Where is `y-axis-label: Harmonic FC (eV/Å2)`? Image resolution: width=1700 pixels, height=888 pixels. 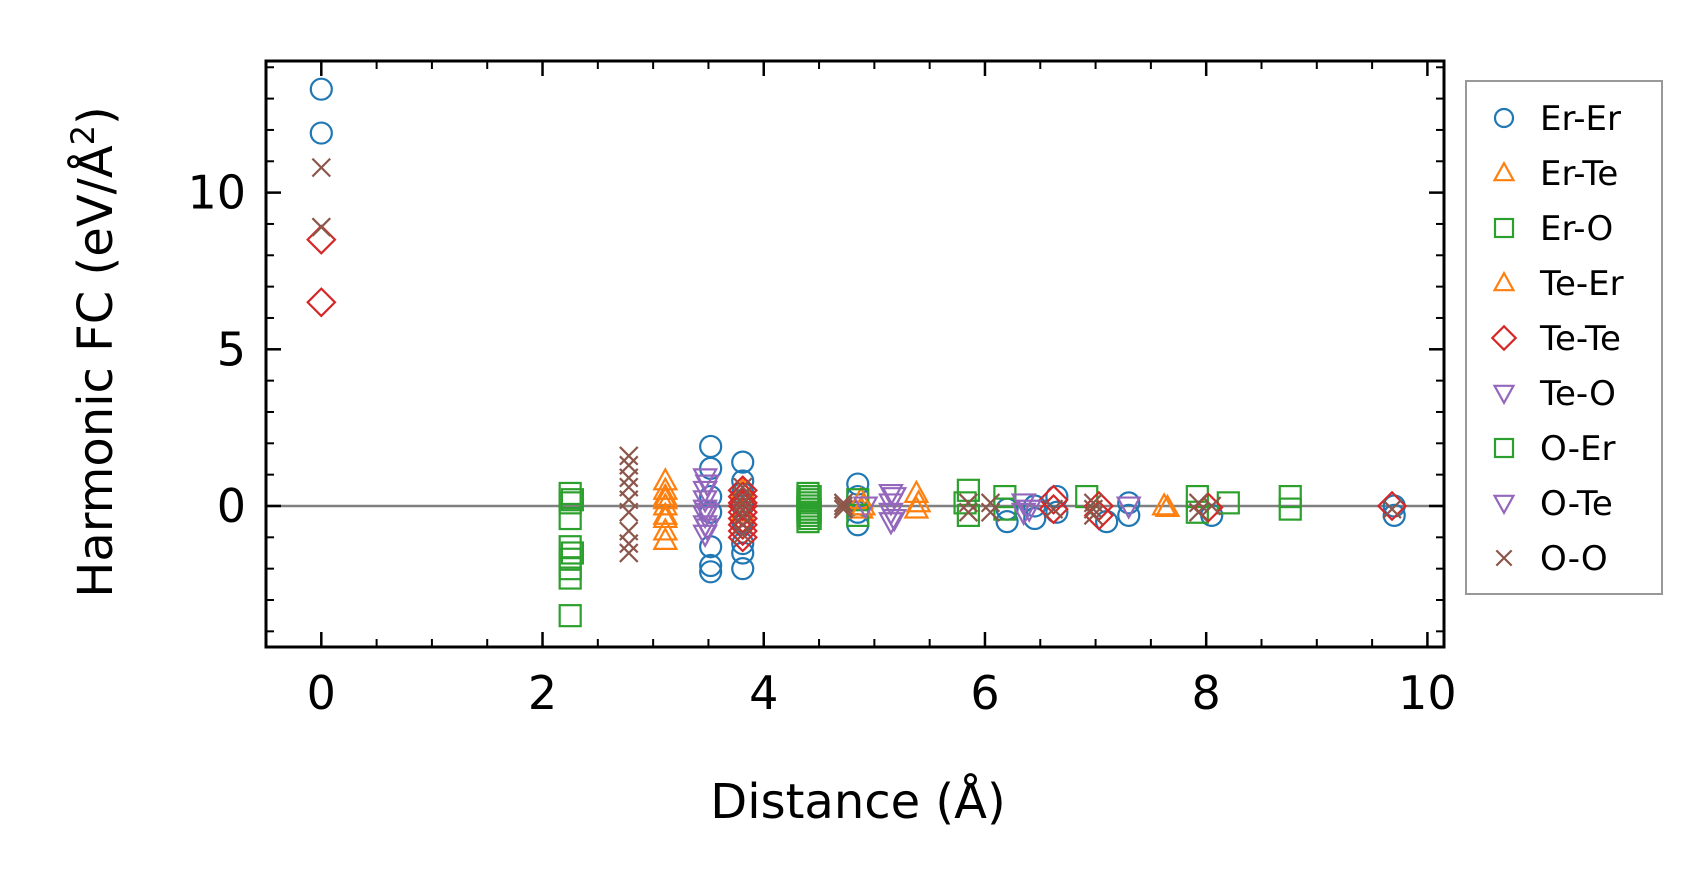 y-axis-label: Harmonic FC (eV/Å2) is located at coordinates (94, 352).